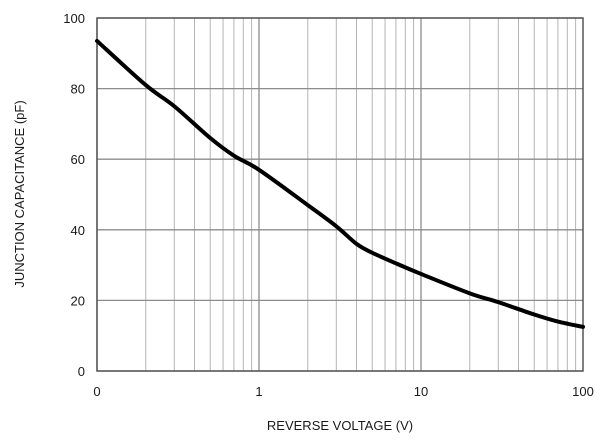 The image size is (607, 442). Describe the element at coordinates (74, 18) in the screenshot. I see `y-tick-label: 100` at that location.